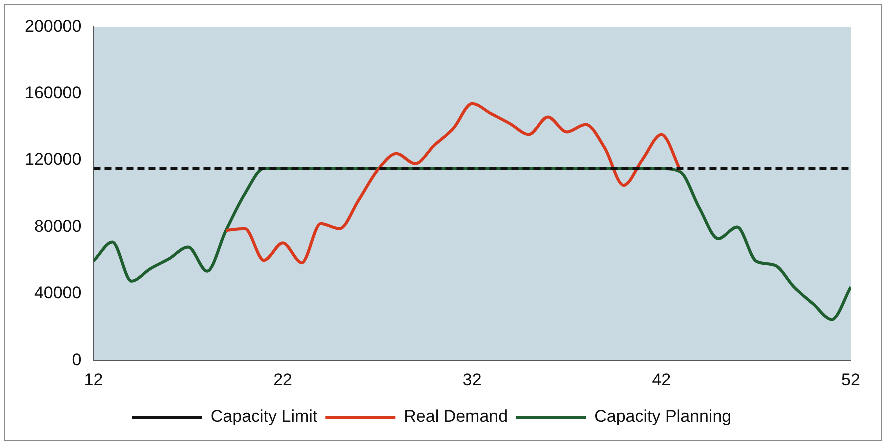 This screenshot has height=447, width=888. I want to click on y-tick-label: 200000, so click(53, 26).